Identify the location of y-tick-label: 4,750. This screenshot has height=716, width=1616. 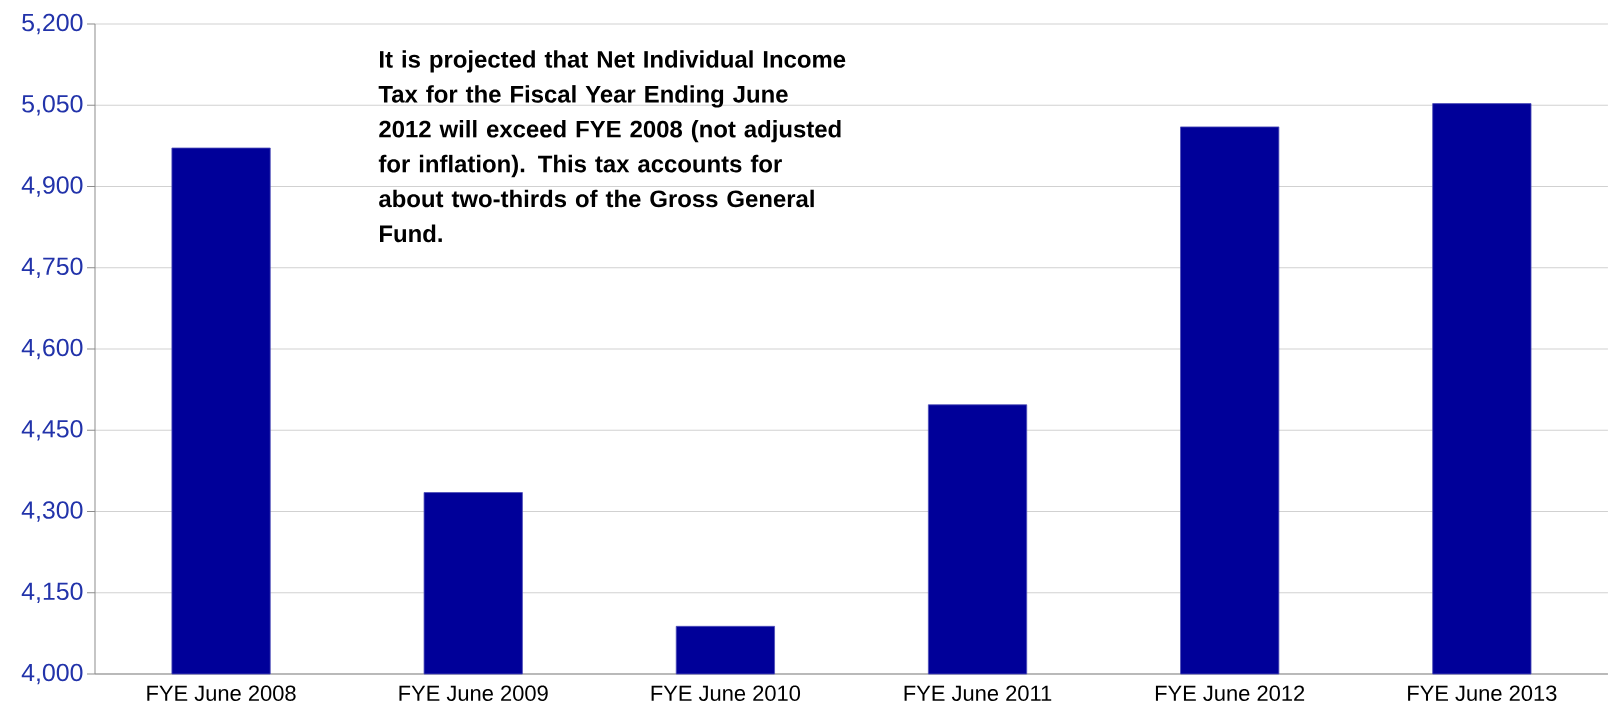
(52, 268).